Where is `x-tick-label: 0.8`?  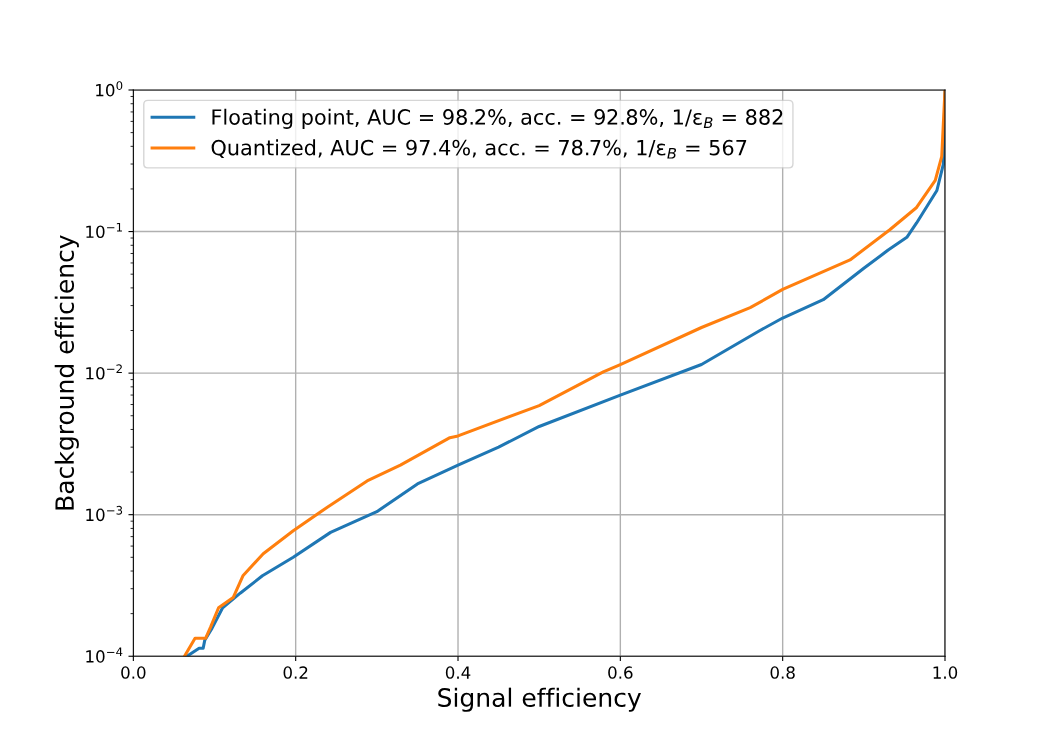 x-tick-label: 0.8 is located at coordinates (782, 672).